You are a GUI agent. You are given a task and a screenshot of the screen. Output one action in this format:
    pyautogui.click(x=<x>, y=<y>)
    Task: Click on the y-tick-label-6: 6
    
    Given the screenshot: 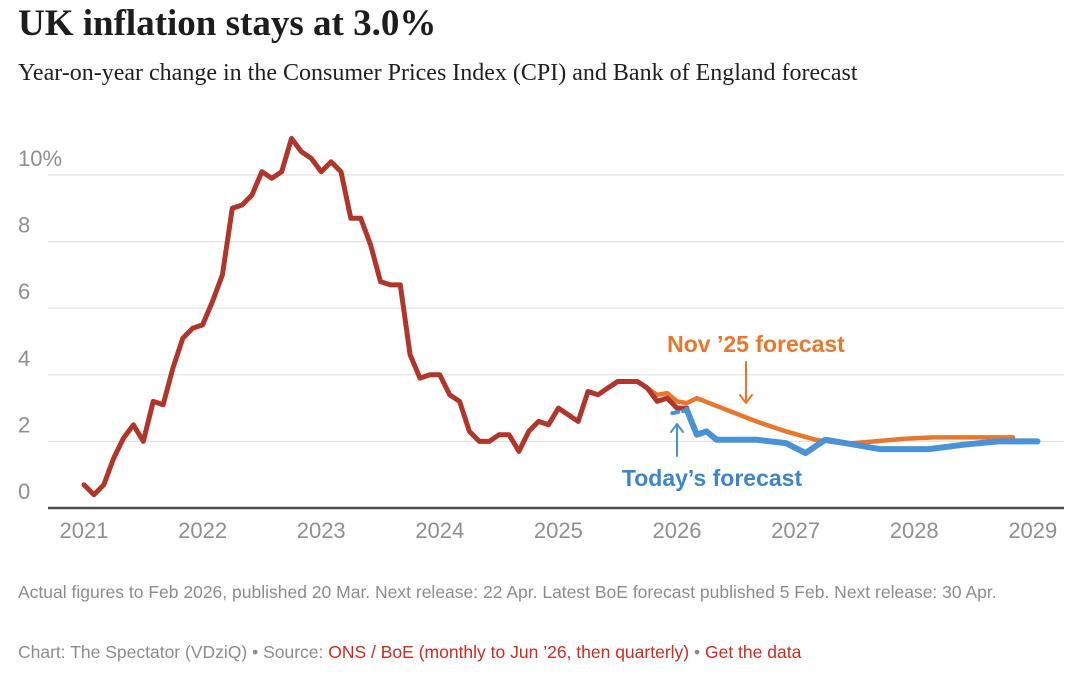 What is the action you would take?
    pyautogui.click(x=24, y=291)
    